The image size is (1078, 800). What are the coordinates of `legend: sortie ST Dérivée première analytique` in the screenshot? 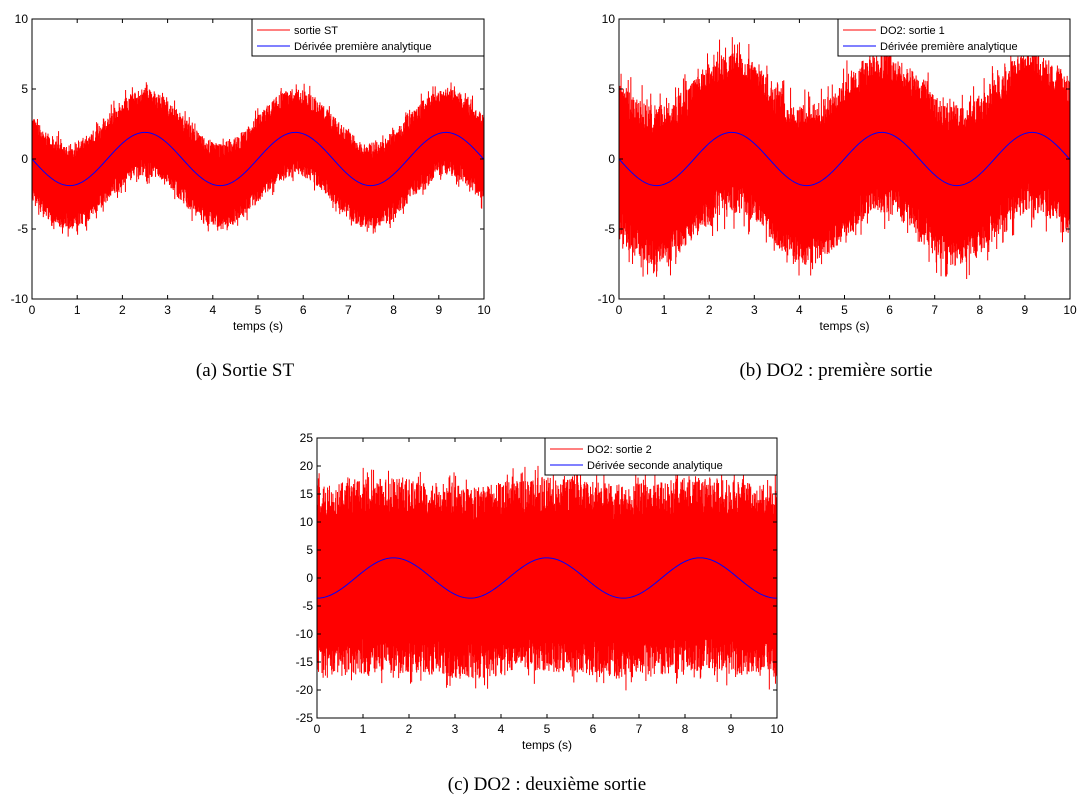 It's located at (368, 37).